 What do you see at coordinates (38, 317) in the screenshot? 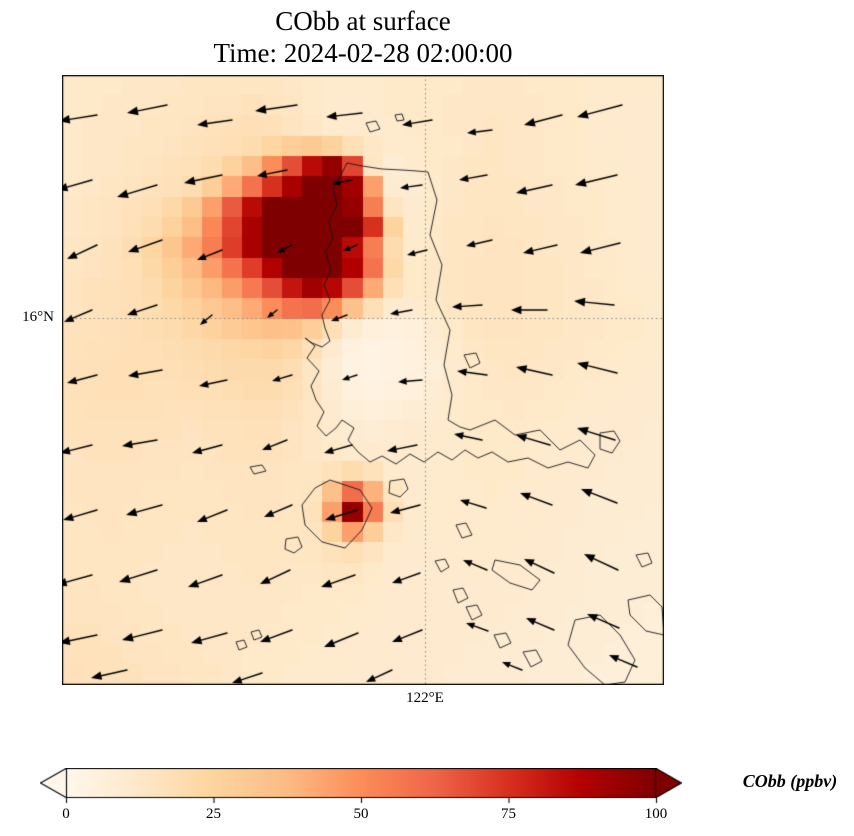
I see `ytick-label-16n: 16°N` at bounding box center [38, 317].